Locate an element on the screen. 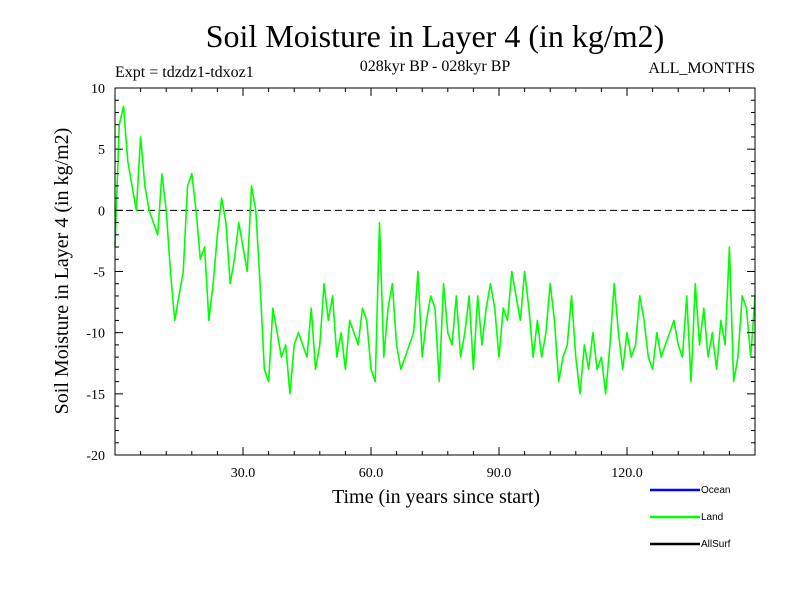 The width and height of the screenshot is (800, 600). y-tick-label: 5 is located at coordinates (101, 150).